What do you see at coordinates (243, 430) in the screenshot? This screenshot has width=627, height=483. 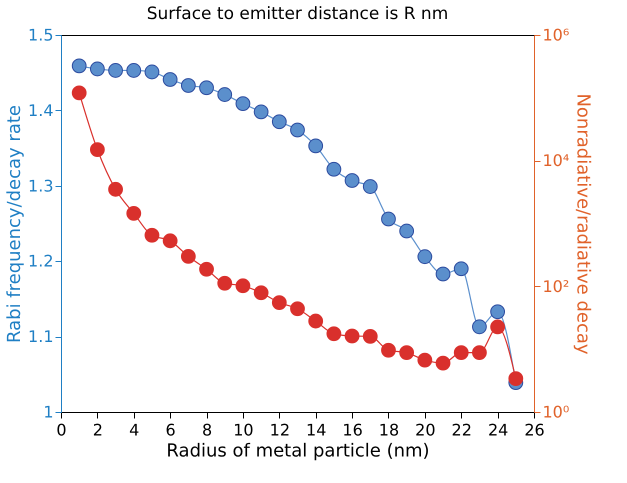 I see `x-tick-label: 10` at bounding box center [243, 430].